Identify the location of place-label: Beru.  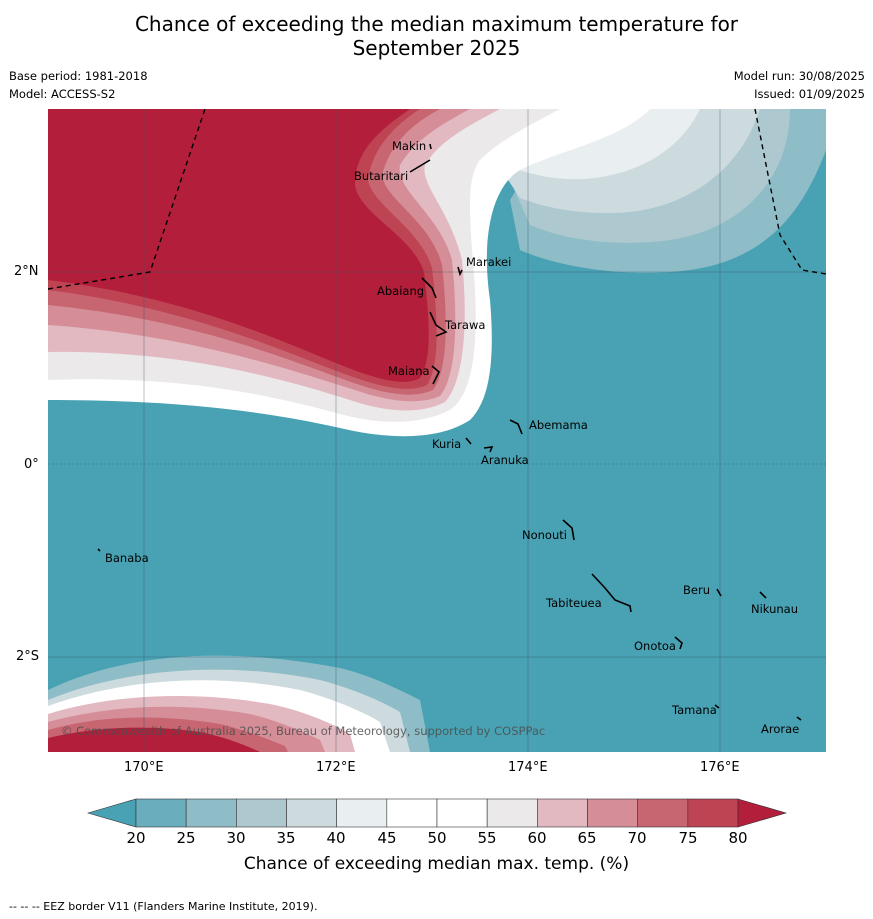
(696, 590).